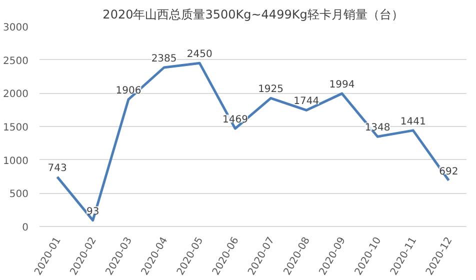 Image resolution: width=476 pixels, height=280 pixels. I want to click on y-tick-label: 1500, so click(16, 128).